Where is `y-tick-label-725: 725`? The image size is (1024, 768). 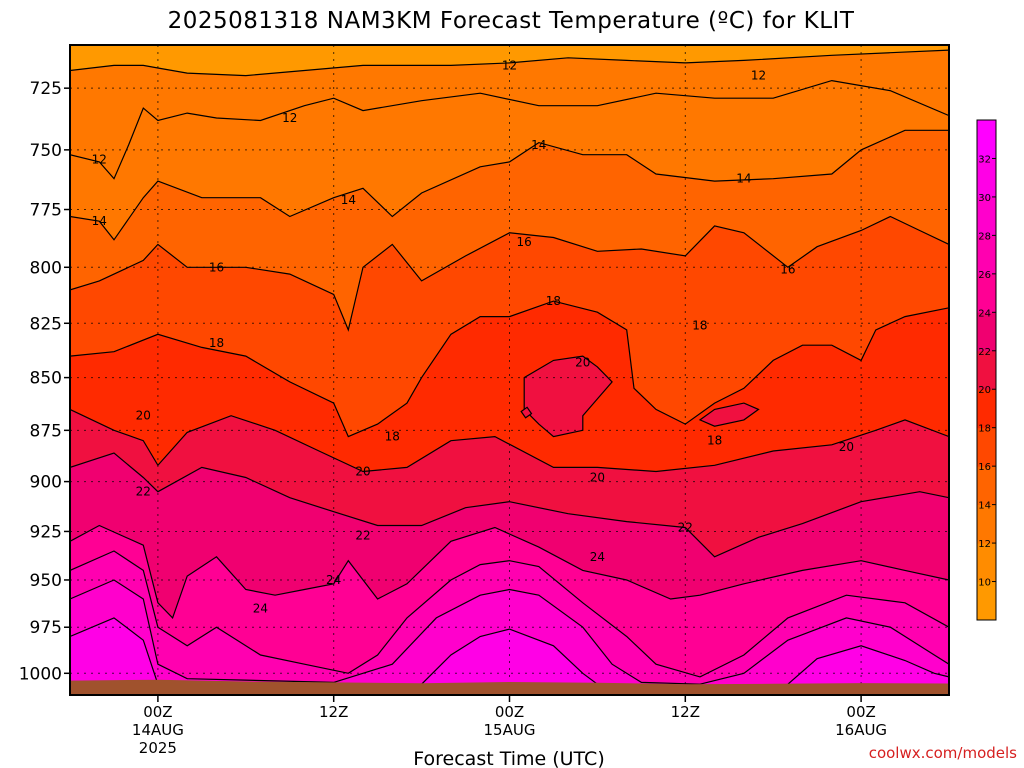 y-tick-label-725: 725 is located at coordinates (46, 89).